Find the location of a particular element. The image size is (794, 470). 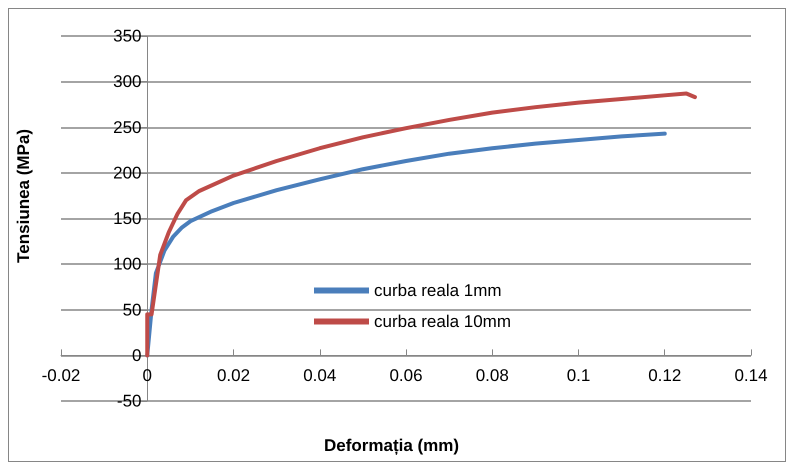

x-tick-label: -0.02 is located at coordinates (61, 376).